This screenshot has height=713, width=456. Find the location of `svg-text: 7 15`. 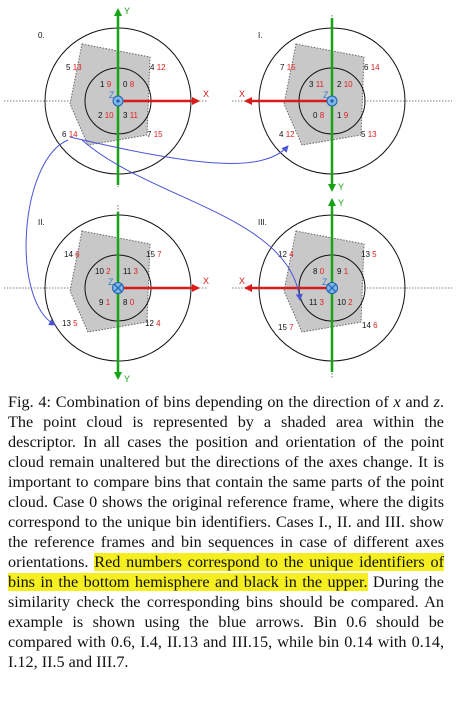

svg-text: 7 15 is located at coordinates (288, 67).